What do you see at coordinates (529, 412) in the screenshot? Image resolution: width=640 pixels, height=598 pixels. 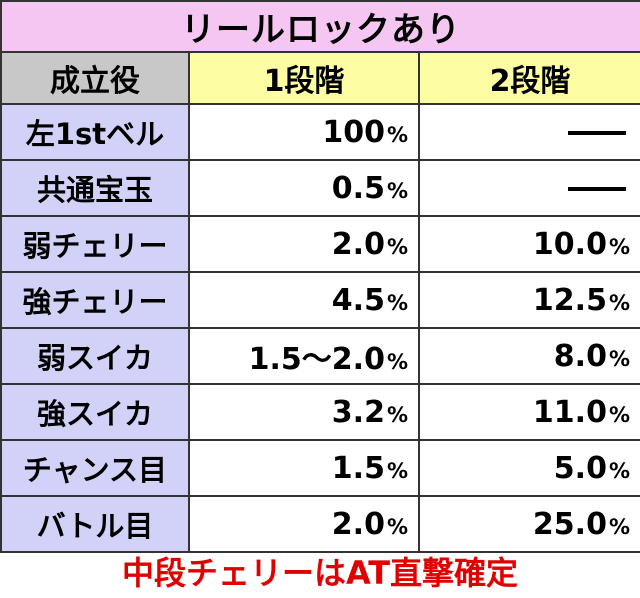 I see `stage2-value: 11.0%` at bounding box center [529, 412].